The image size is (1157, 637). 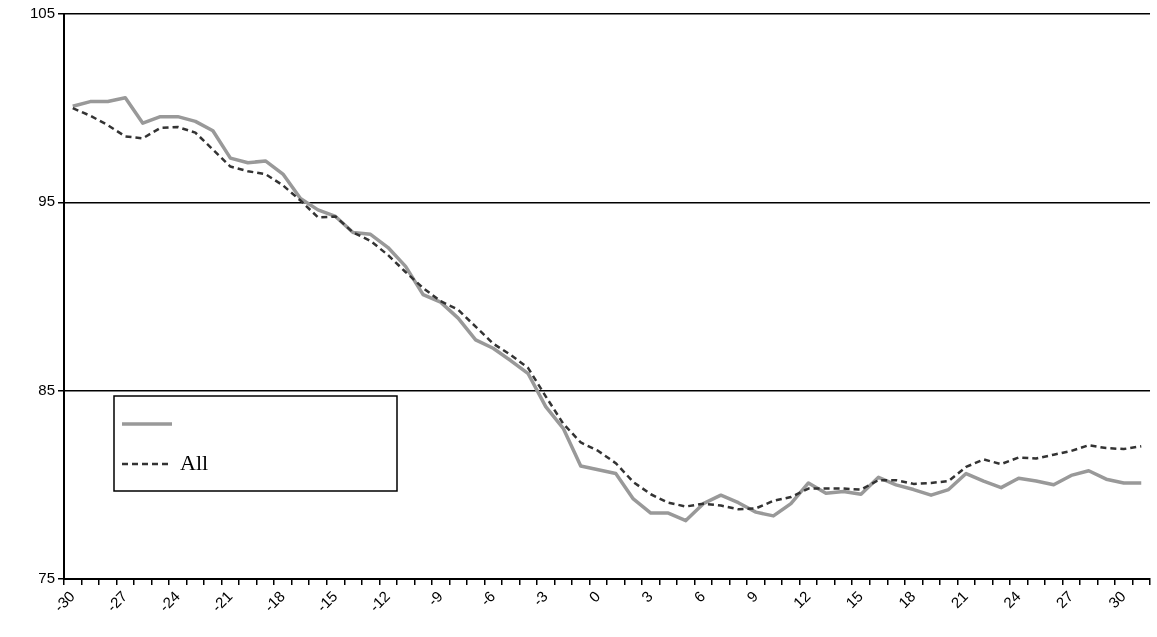 What do you see at coordinates (540, 598) in the screenshot?
I see `x-tick-label: -3` at bounding box center [540, 598].